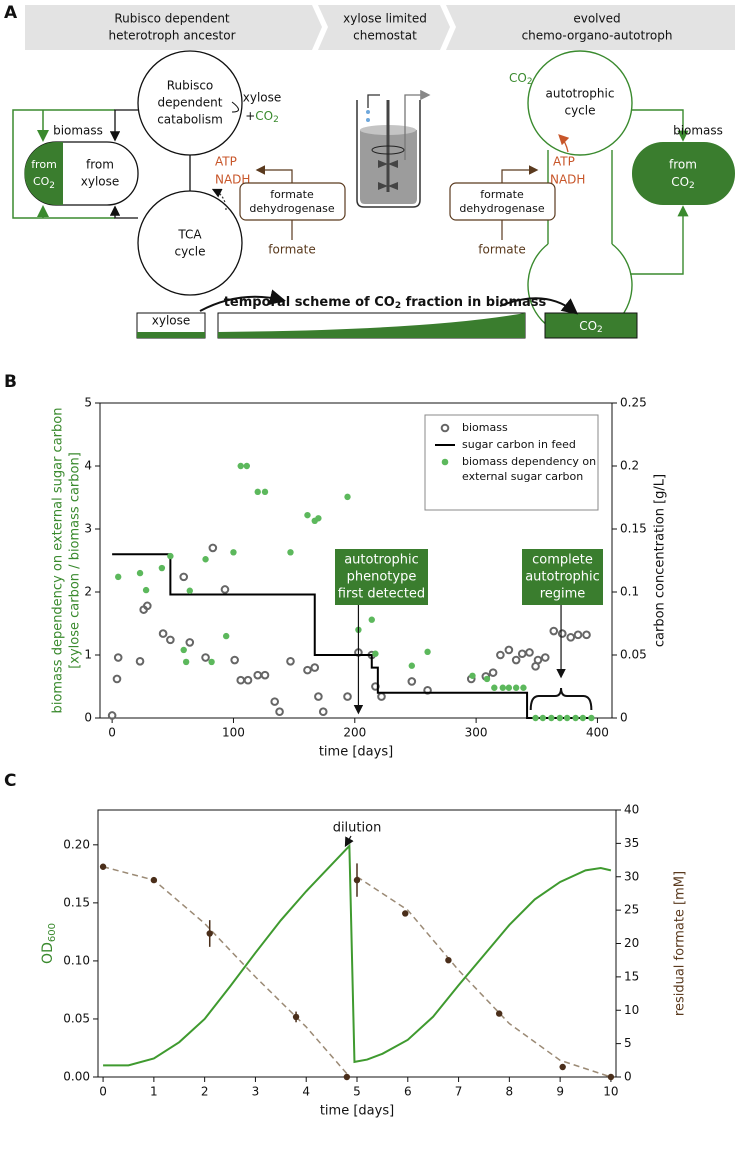 The height and width of the screenshot is (1156, 747). What do you see at coordinates (388, 150) in the screenshot?
I see `stir-arrow` at bounding box center [388, 150].